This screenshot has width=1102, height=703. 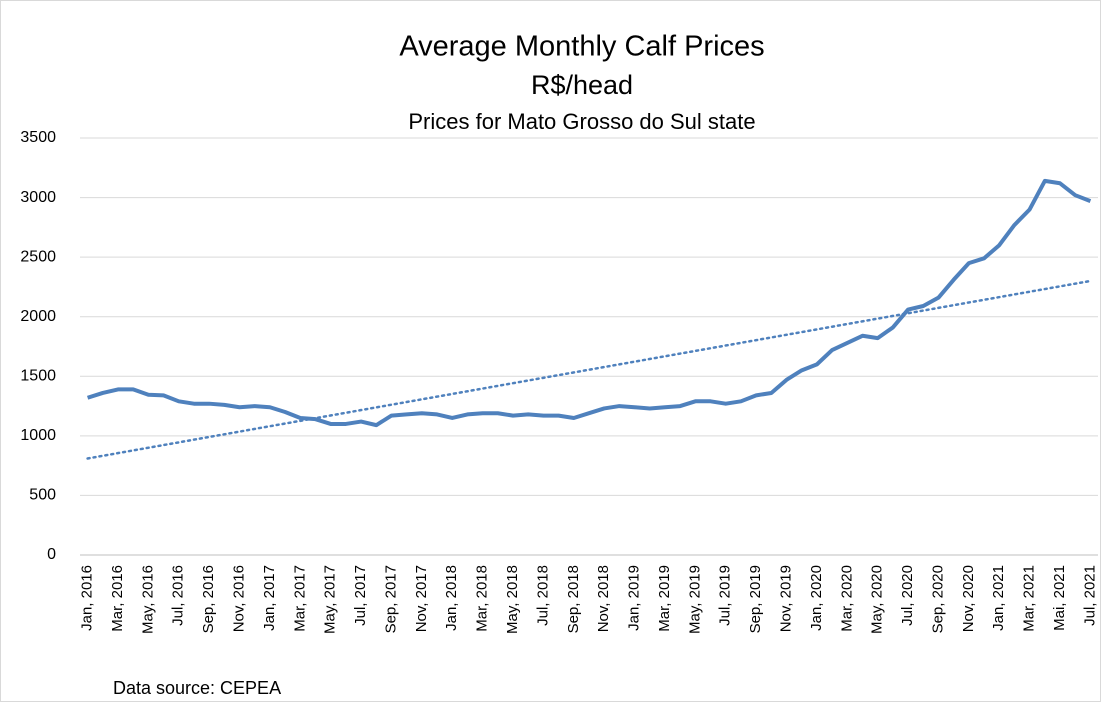 I want to click on x-tick-label: Jan, 2018, so click(x=451, y=598).